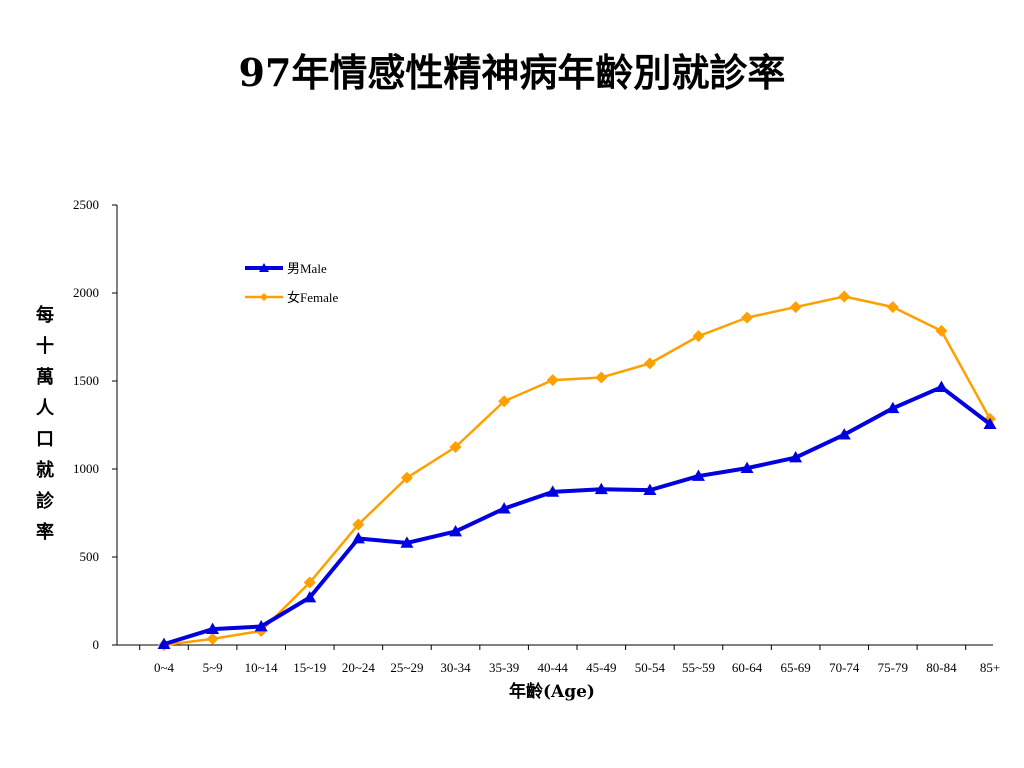 The height and width of the screenshot is (768, 1024). What do you see at coordinates (307, 268) in the screenshot?
I see `legend-label: 男Male` at bounding box center [307, 268].